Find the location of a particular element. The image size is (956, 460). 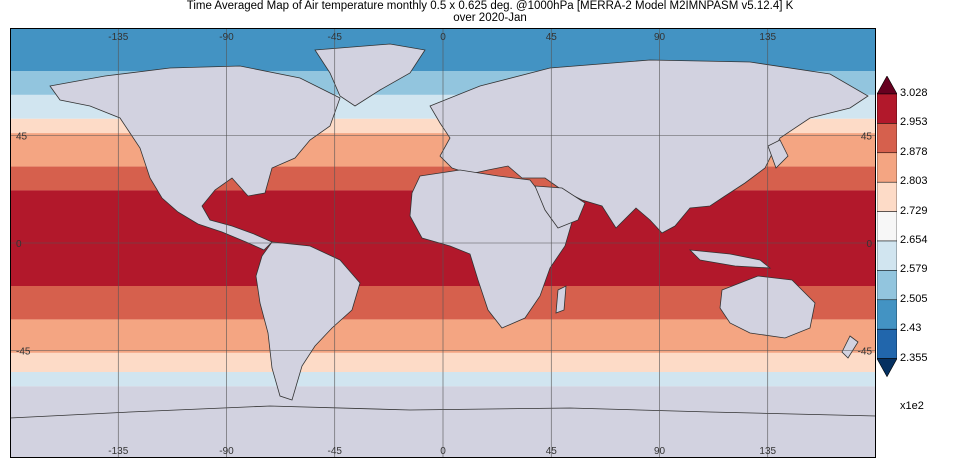

colorbar is located at coordinates (887, 227).